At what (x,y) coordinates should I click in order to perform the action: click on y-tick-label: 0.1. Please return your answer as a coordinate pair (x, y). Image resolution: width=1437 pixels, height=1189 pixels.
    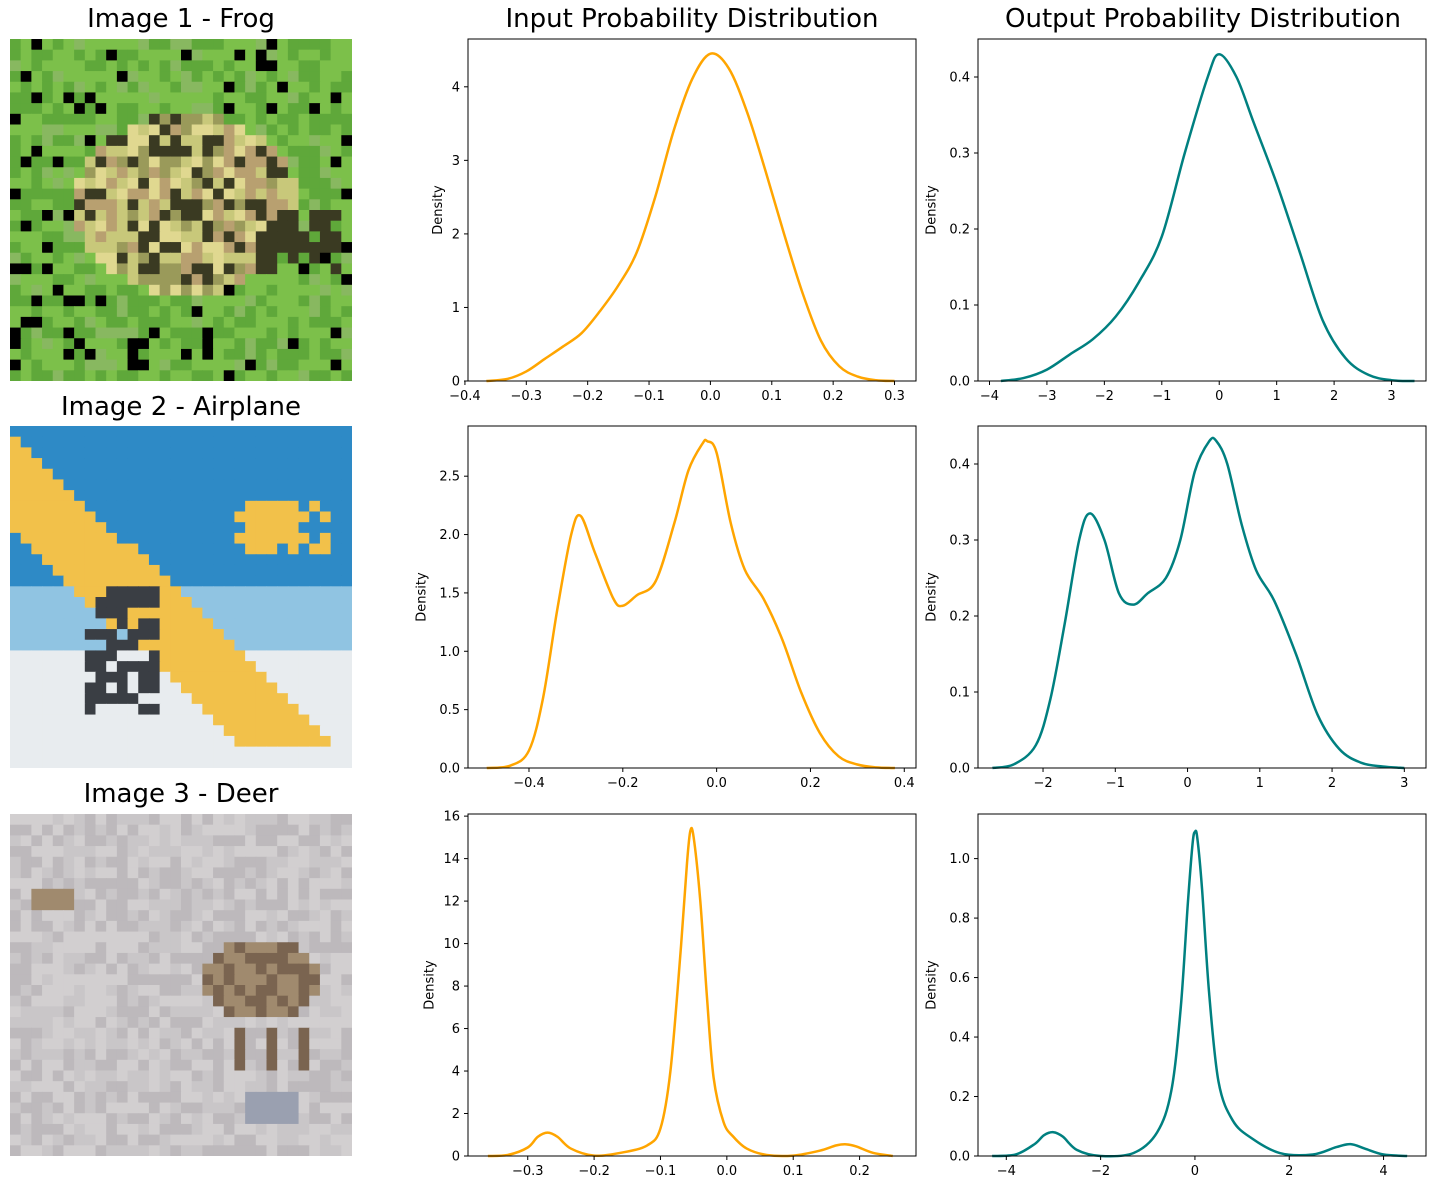
    Looking at the image, I should click on (959, 693).